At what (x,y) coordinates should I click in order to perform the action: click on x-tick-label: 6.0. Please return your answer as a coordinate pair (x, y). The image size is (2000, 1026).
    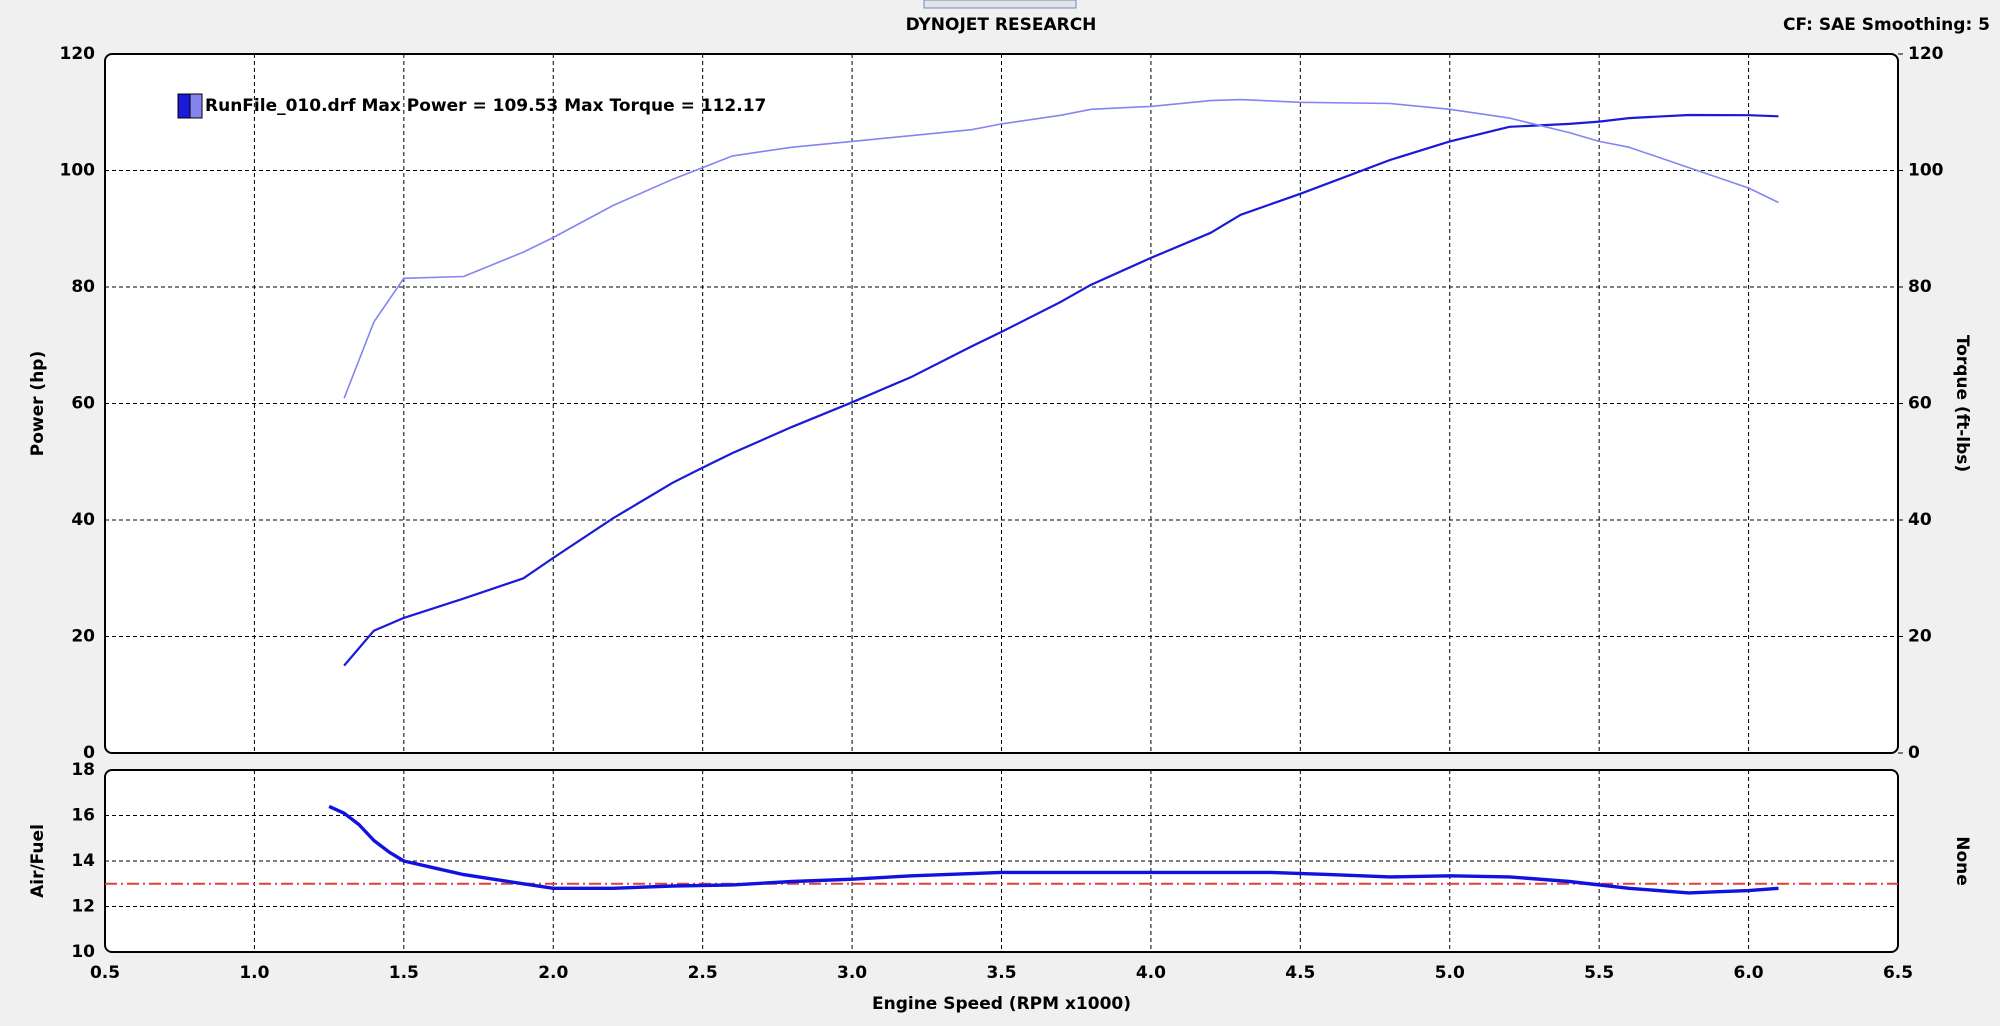
    Looking at the image, I should click on (1749, 973).